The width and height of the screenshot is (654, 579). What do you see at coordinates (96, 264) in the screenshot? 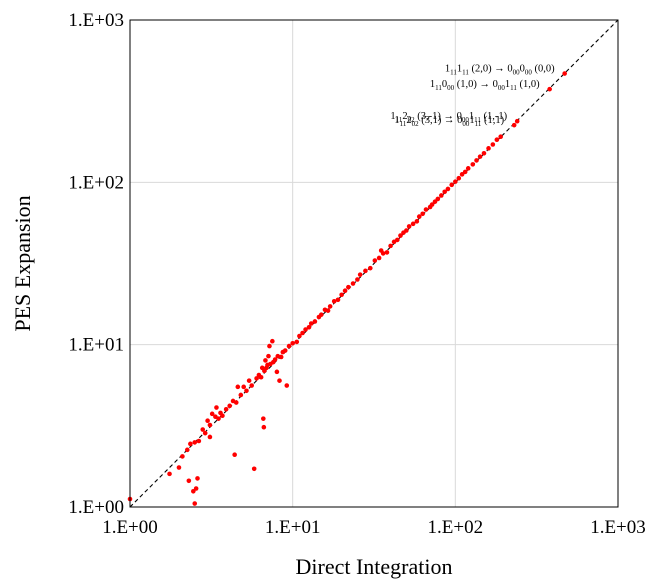
I see `y-tick-labels: 1.E+00 1.E+01 1.E+02 1.E+03` at bounding box center [96, 264].